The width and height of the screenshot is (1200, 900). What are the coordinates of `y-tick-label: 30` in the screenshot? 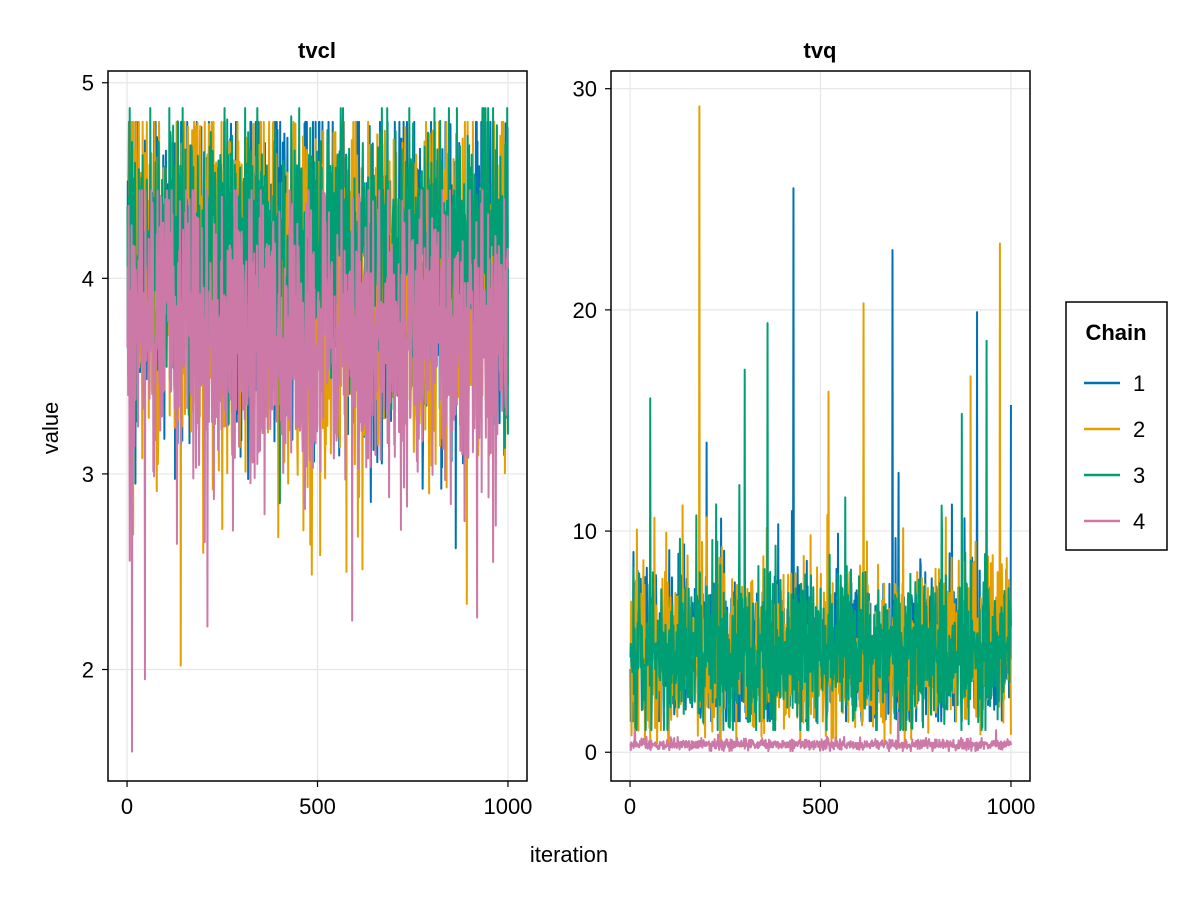 It's located at (585, 89).